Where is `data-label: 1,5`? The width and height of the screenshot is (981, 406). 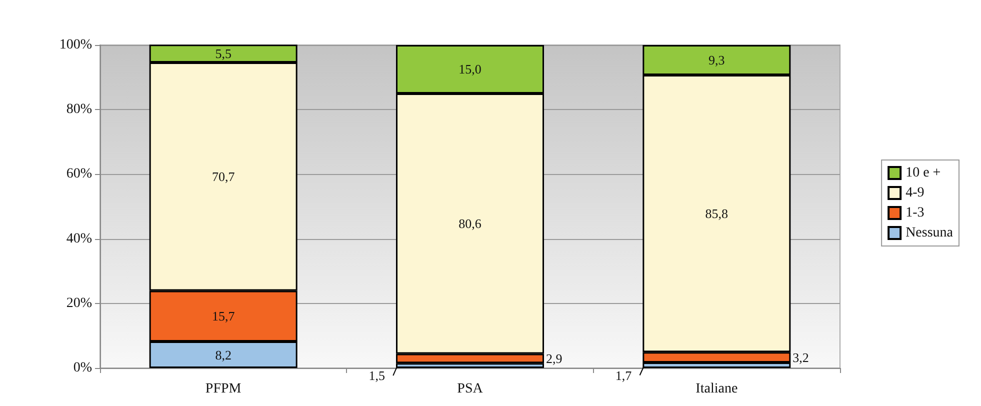
data-label: 1,5 is located at coordinates (376, 376).